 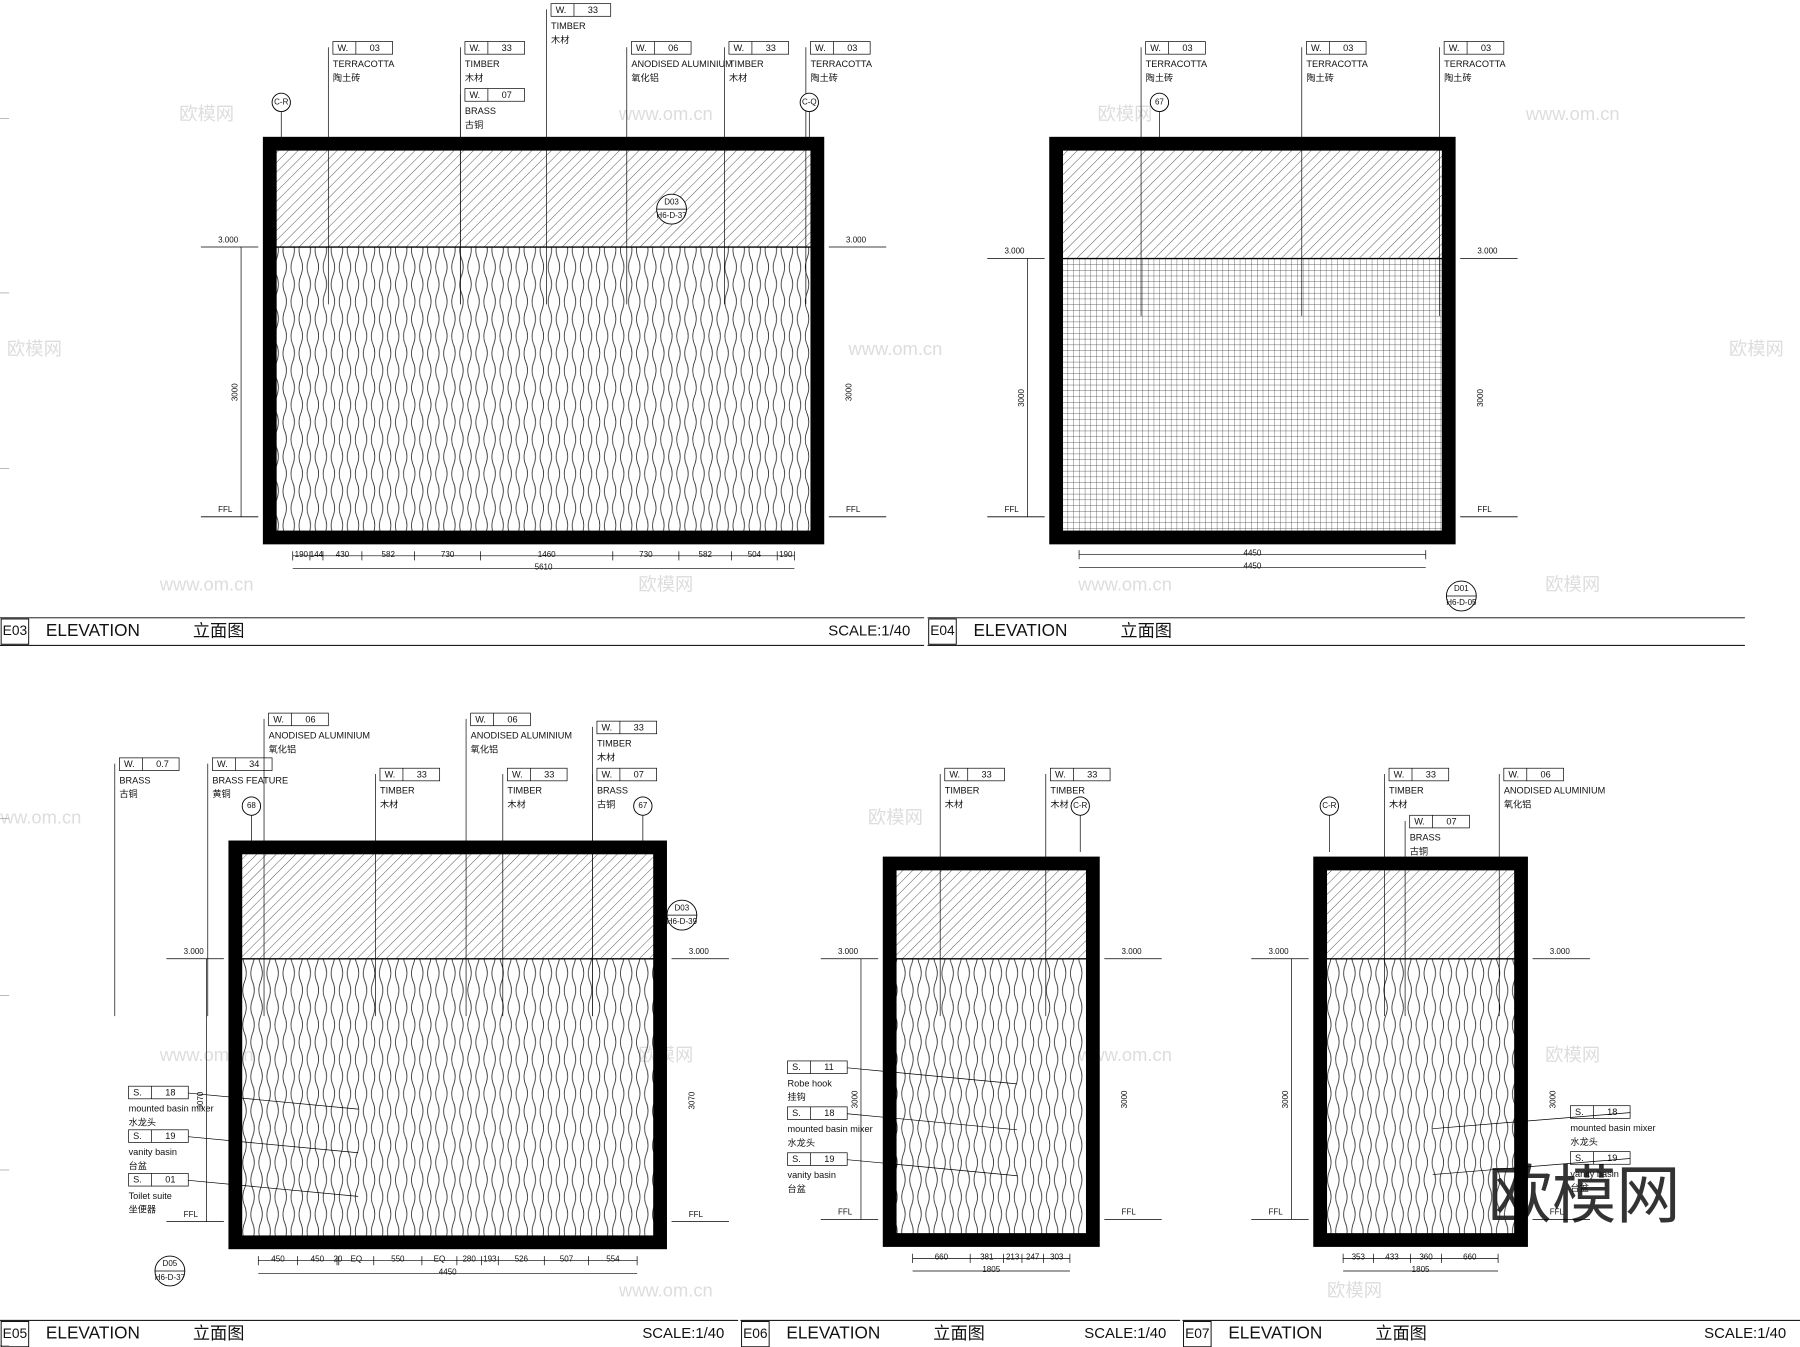 What do you see at coordinates (942, 630) in the screenshot?
I see `elevation-id: E04` at bounding box center [942, 630].